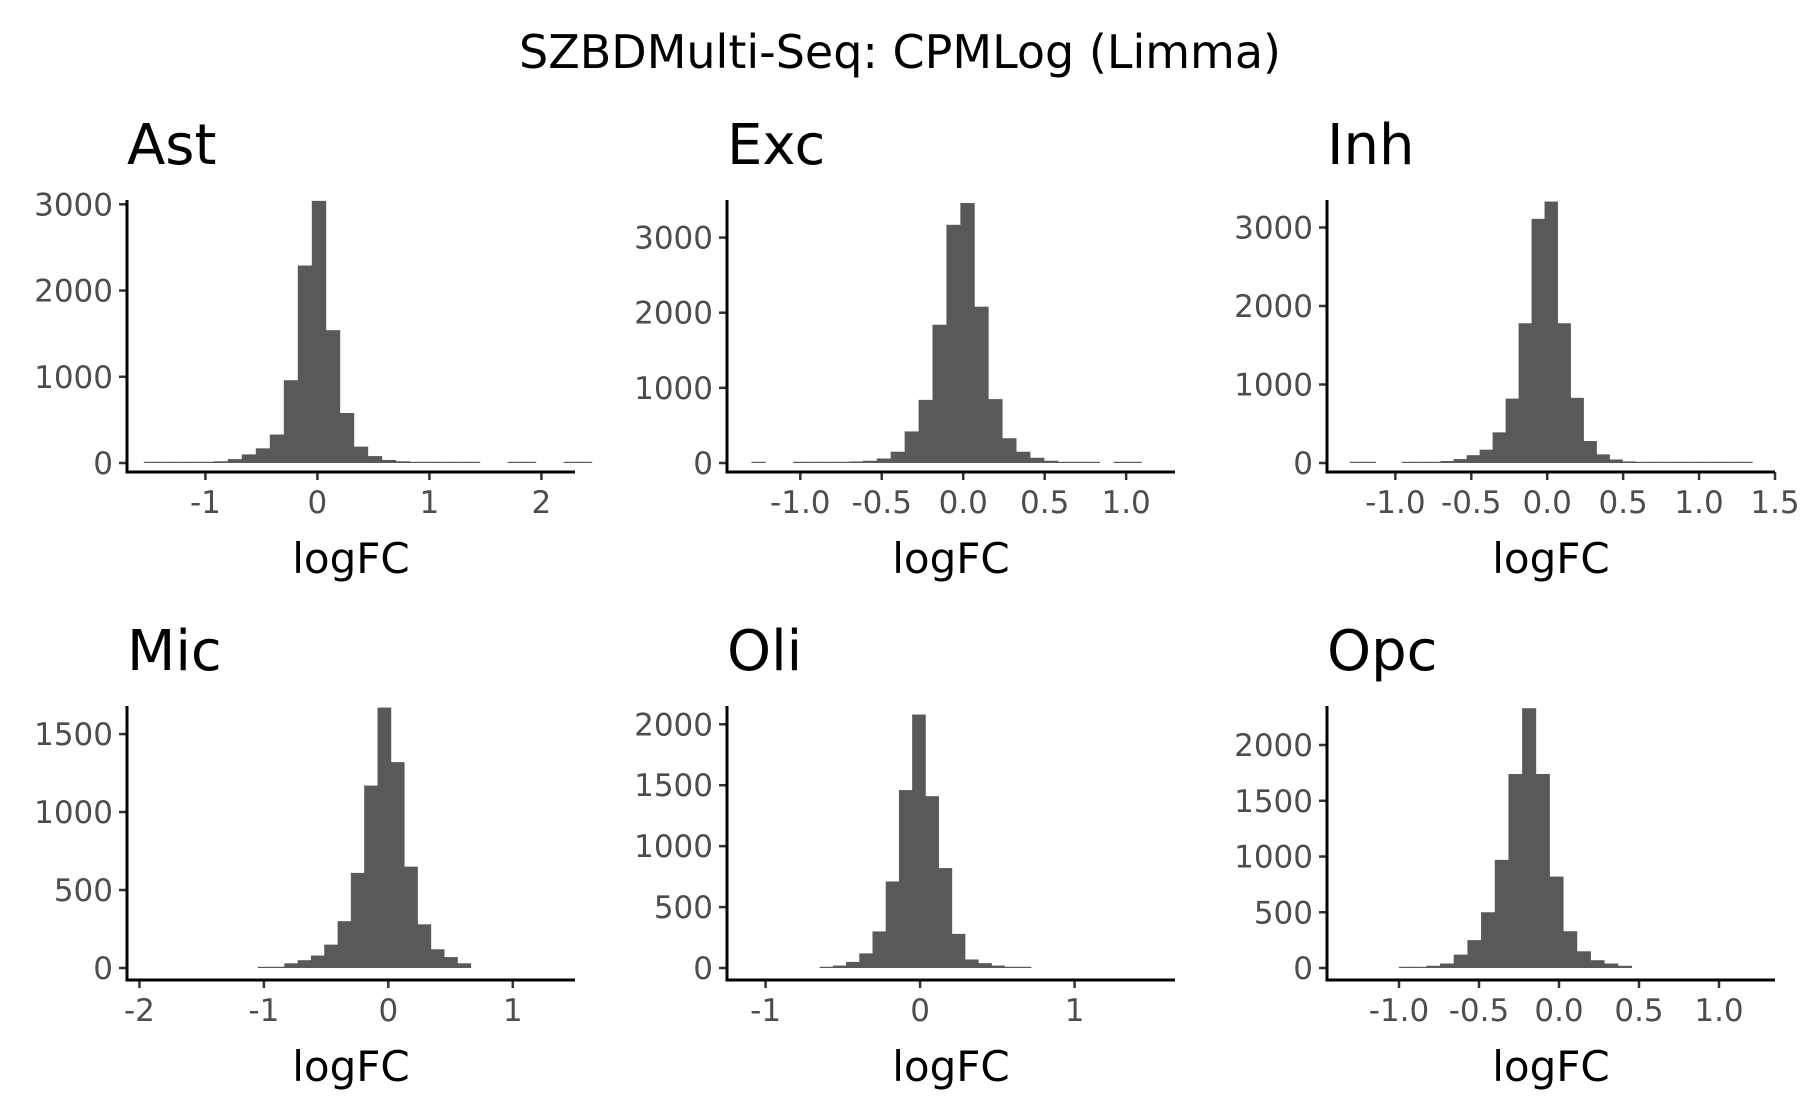  I want to click on panel-mic: Mic 0 500 1000 1500 -2 -1 0 1 logFC, so click(304, 855).